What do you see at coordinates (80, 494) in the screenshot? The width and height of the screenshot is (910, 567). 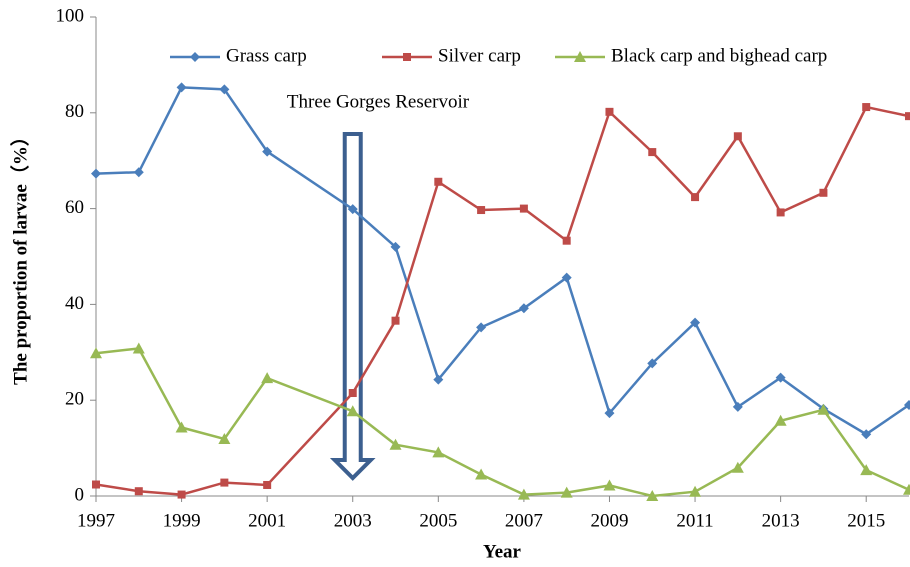 I see `y-tick-label: 0` at bounding box center [80, 494].